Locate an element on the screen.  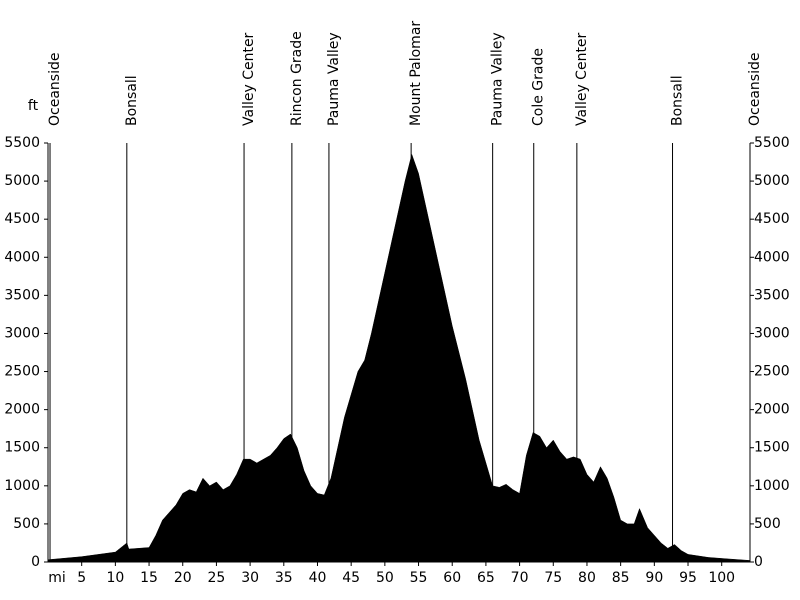
y2-tick-label: 5000 is located at coordinates (772, 181).